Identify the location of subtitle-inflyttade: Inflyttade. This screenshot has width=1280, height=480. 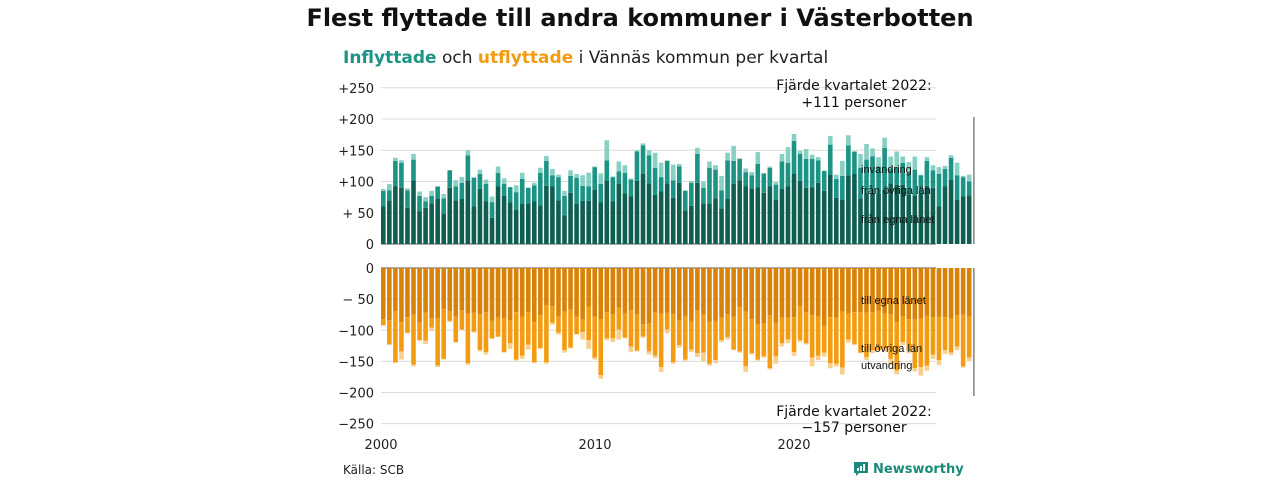
(390, 58).